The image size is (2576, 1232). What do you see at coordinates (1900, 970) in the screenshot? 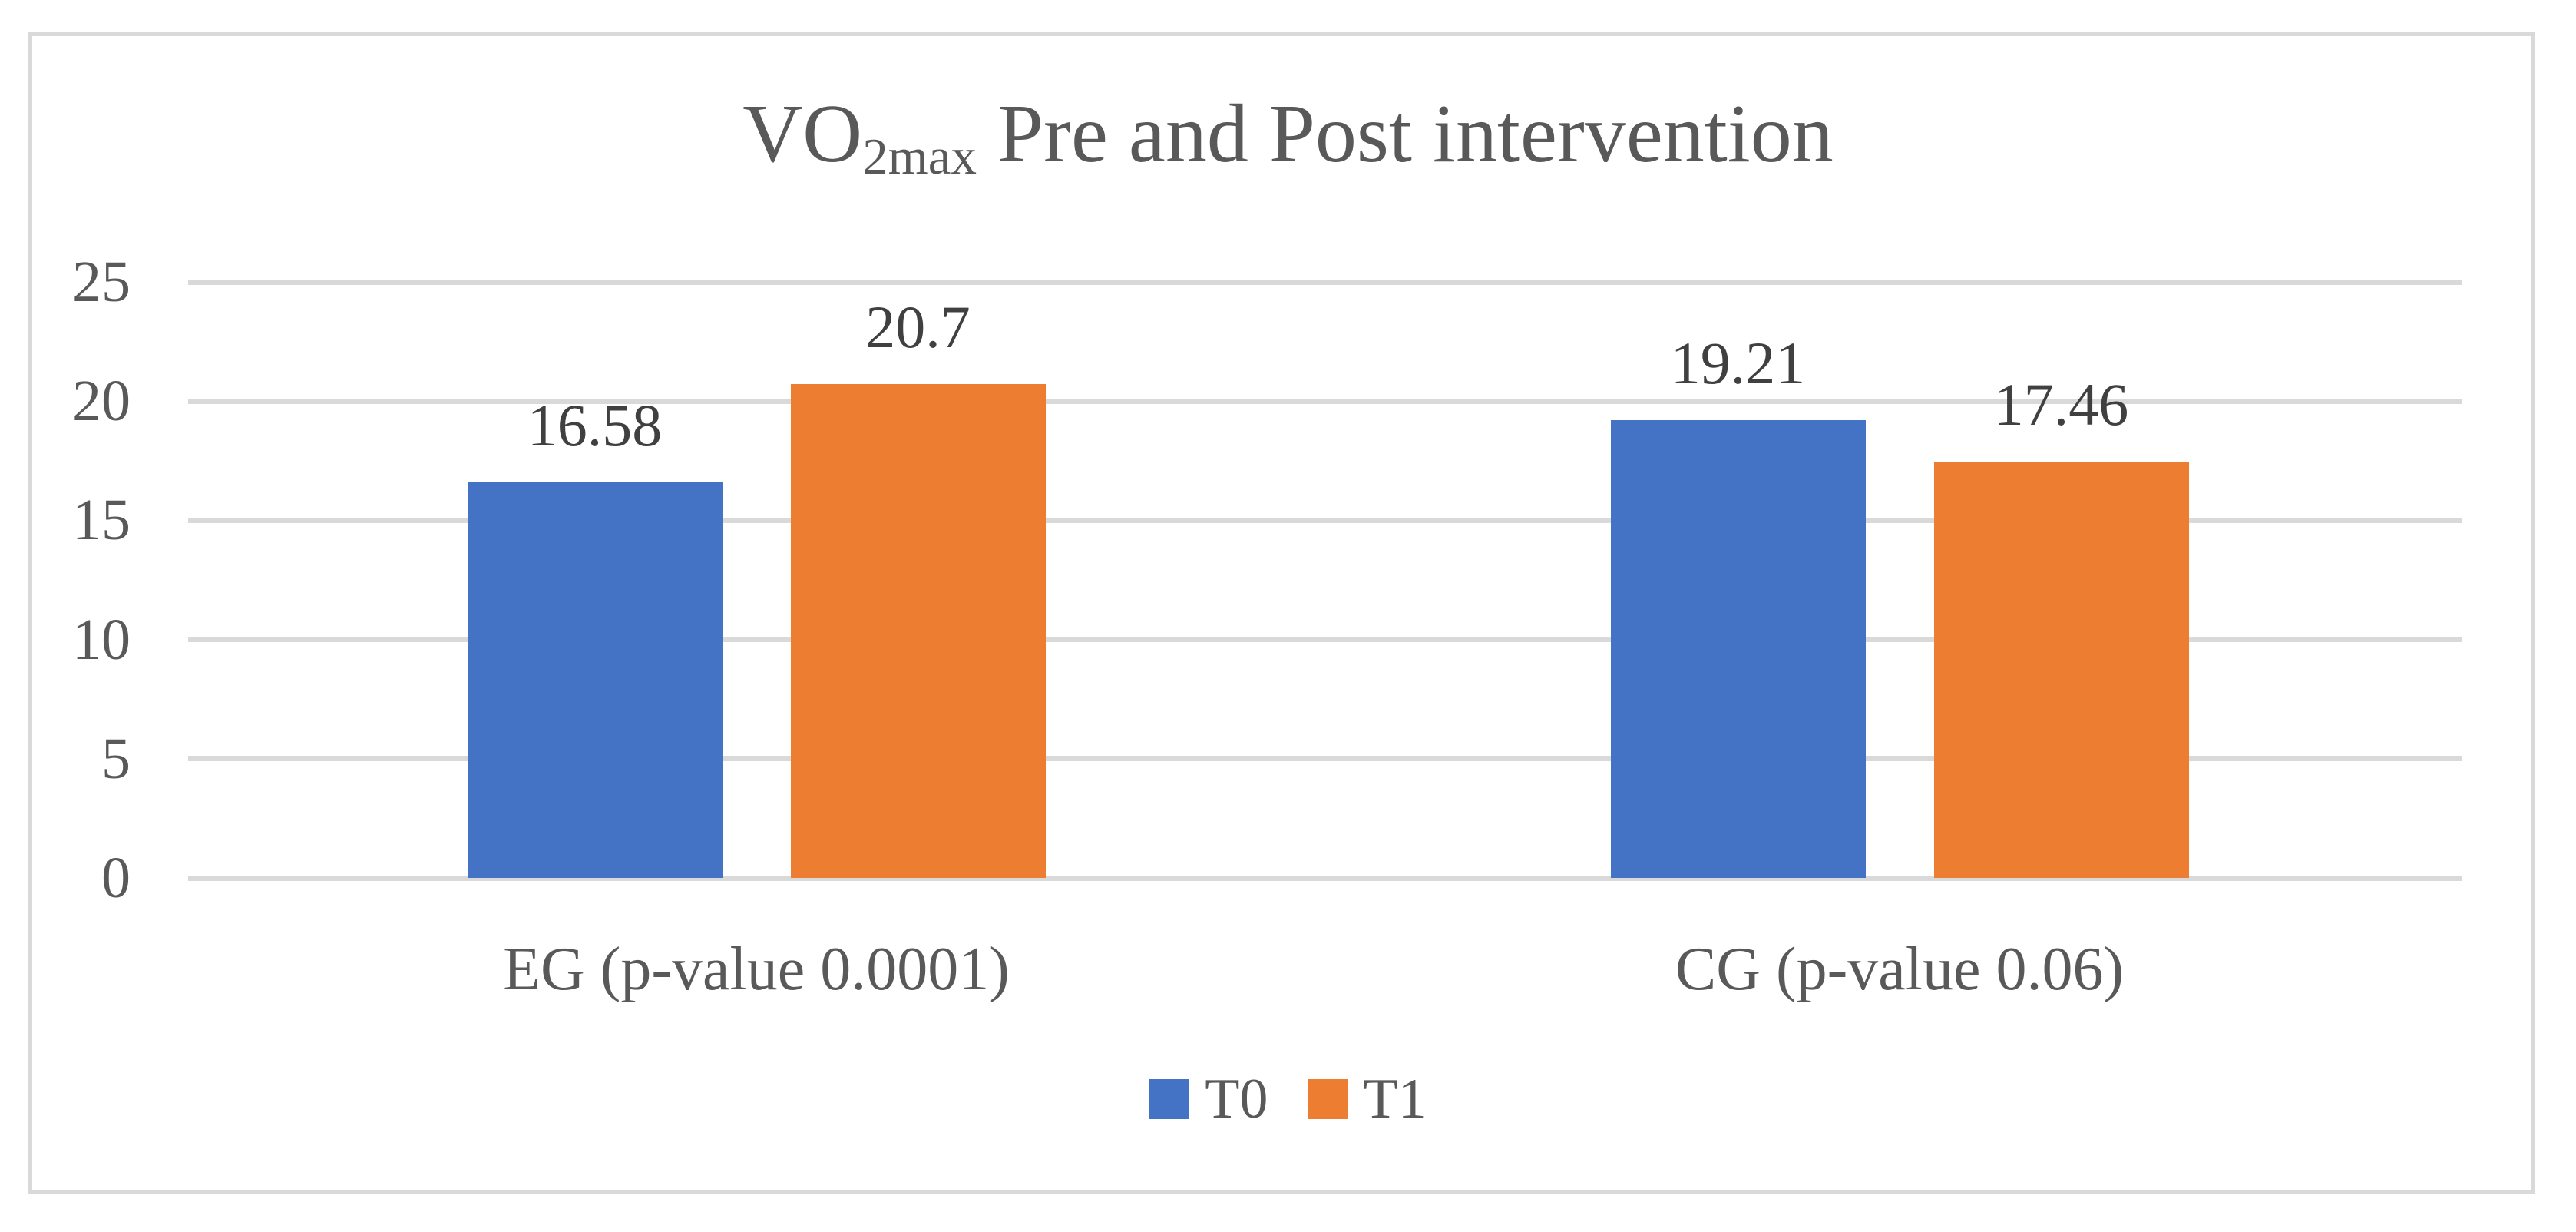
I see `category-label-cg: CG (p-value 0.06)` at bounding box center [1900, 970].